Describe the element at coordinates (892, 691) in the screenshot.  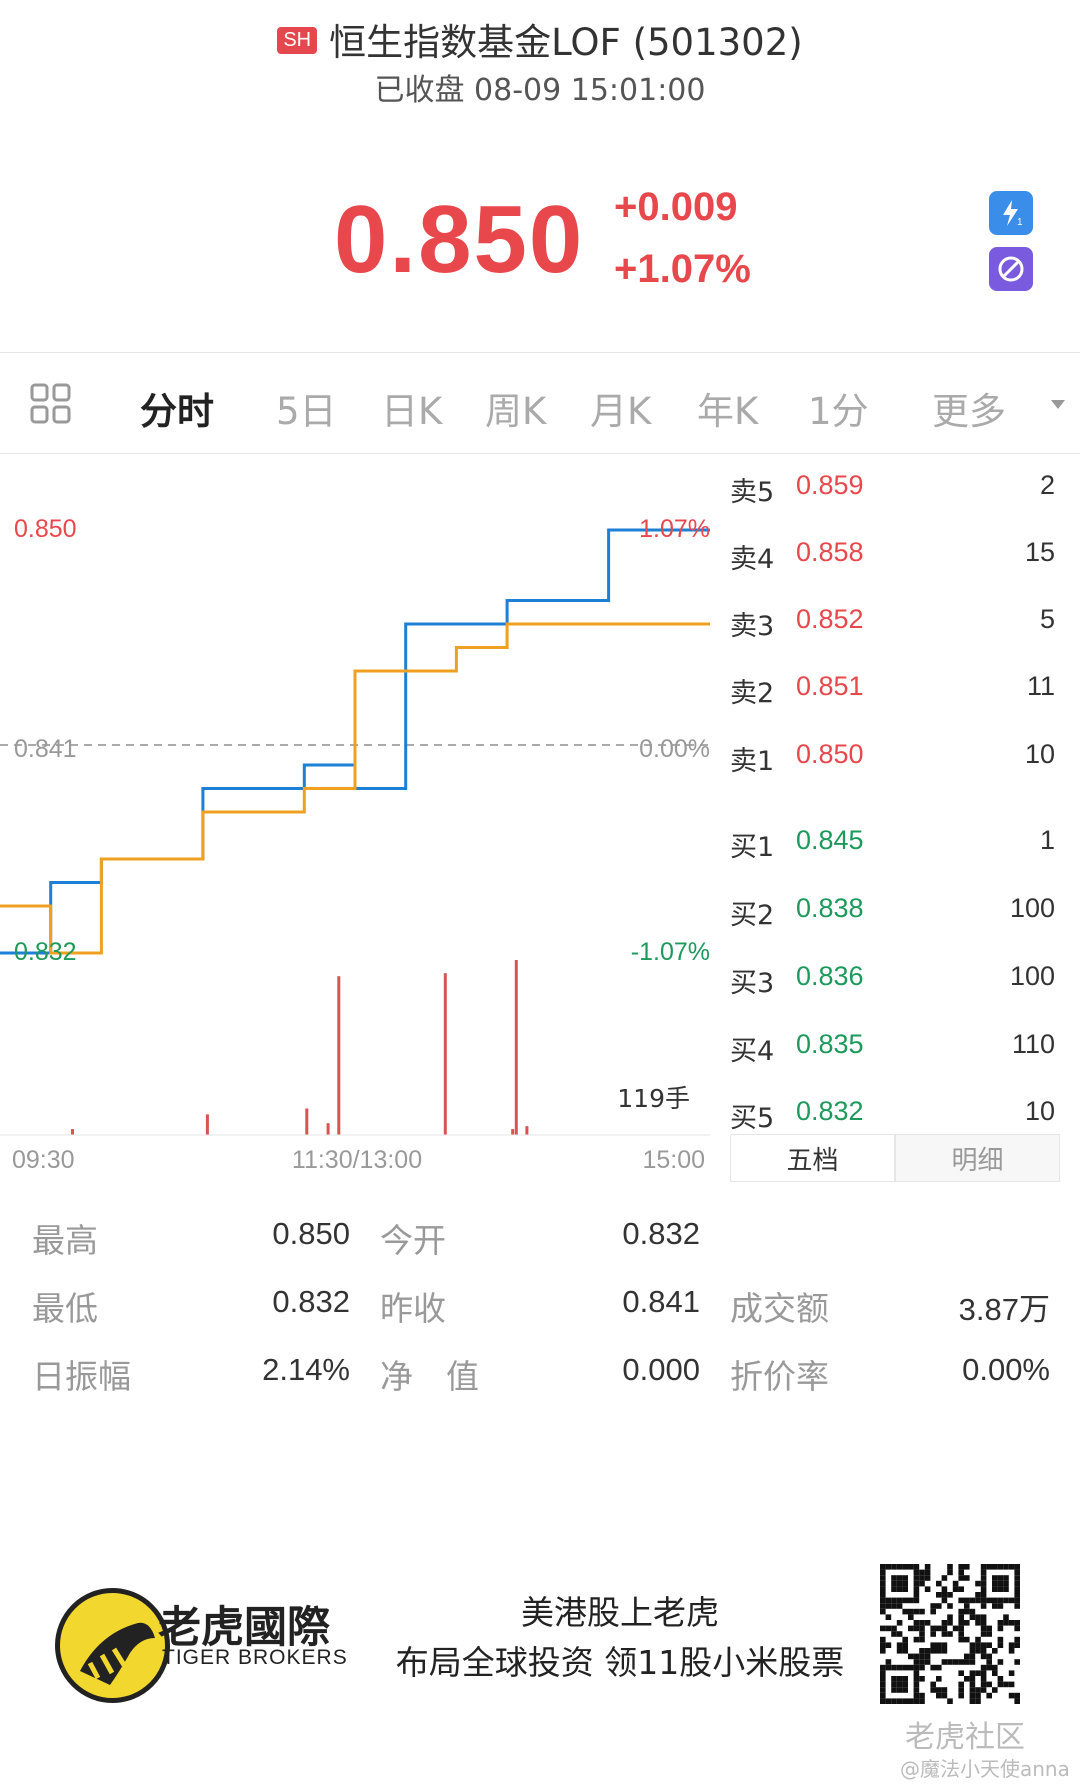
I see `ask-row: 卖2 0.851 11` at that location.